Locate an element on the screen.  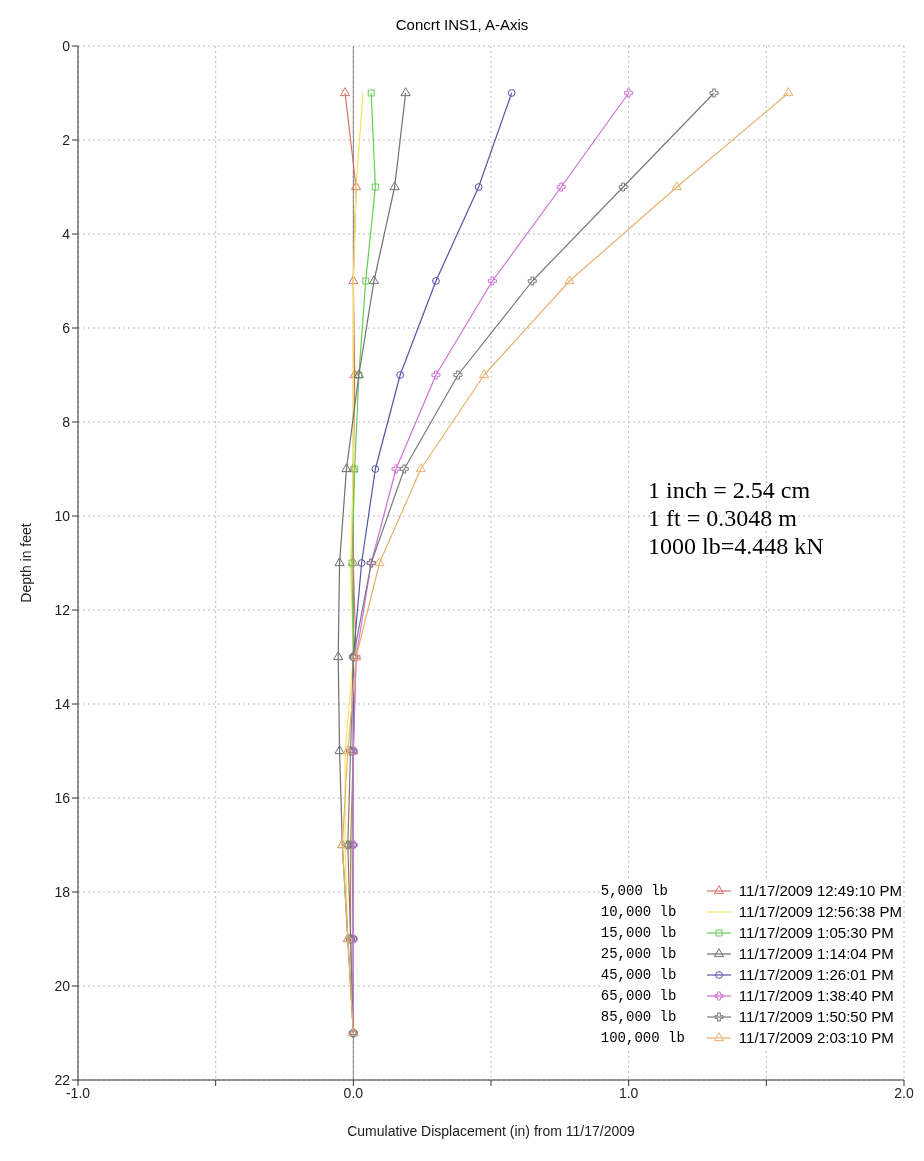
annotation: 85,000 lb is located at coordinates (639, 1016).